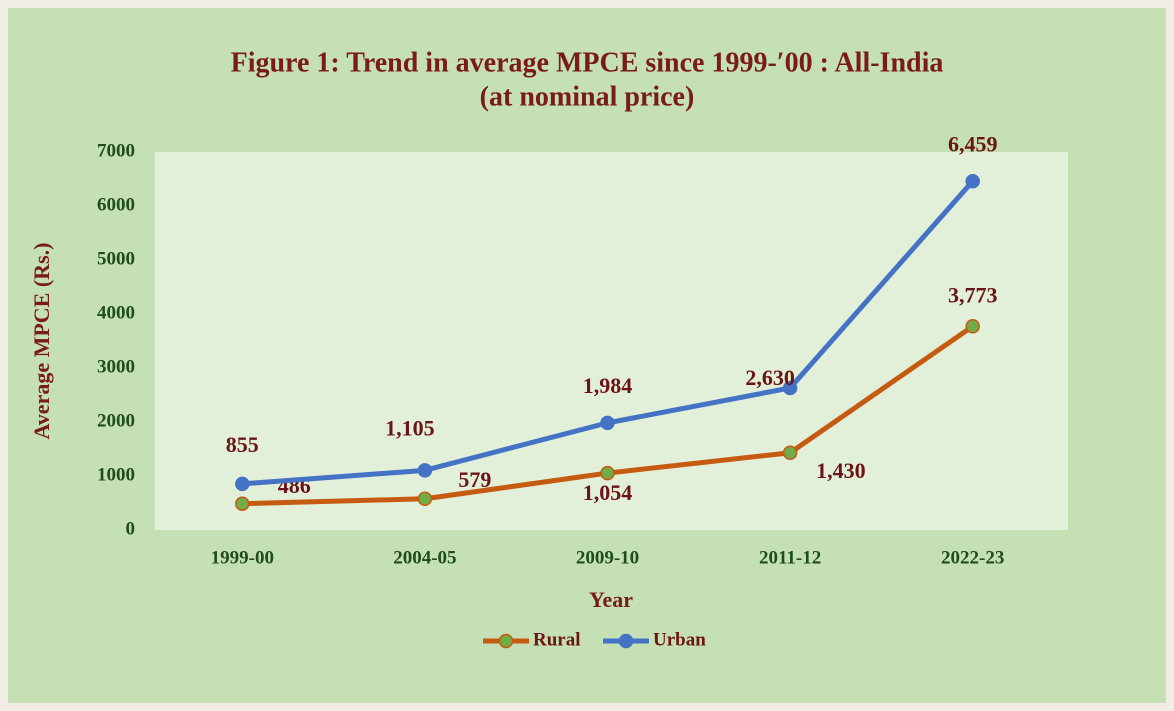 This screenshot has height=711, width=1174. What do you see at coordinates (242, 444) in the screenshot?
I see `data-label: 855` at bounding box center [242, 444].